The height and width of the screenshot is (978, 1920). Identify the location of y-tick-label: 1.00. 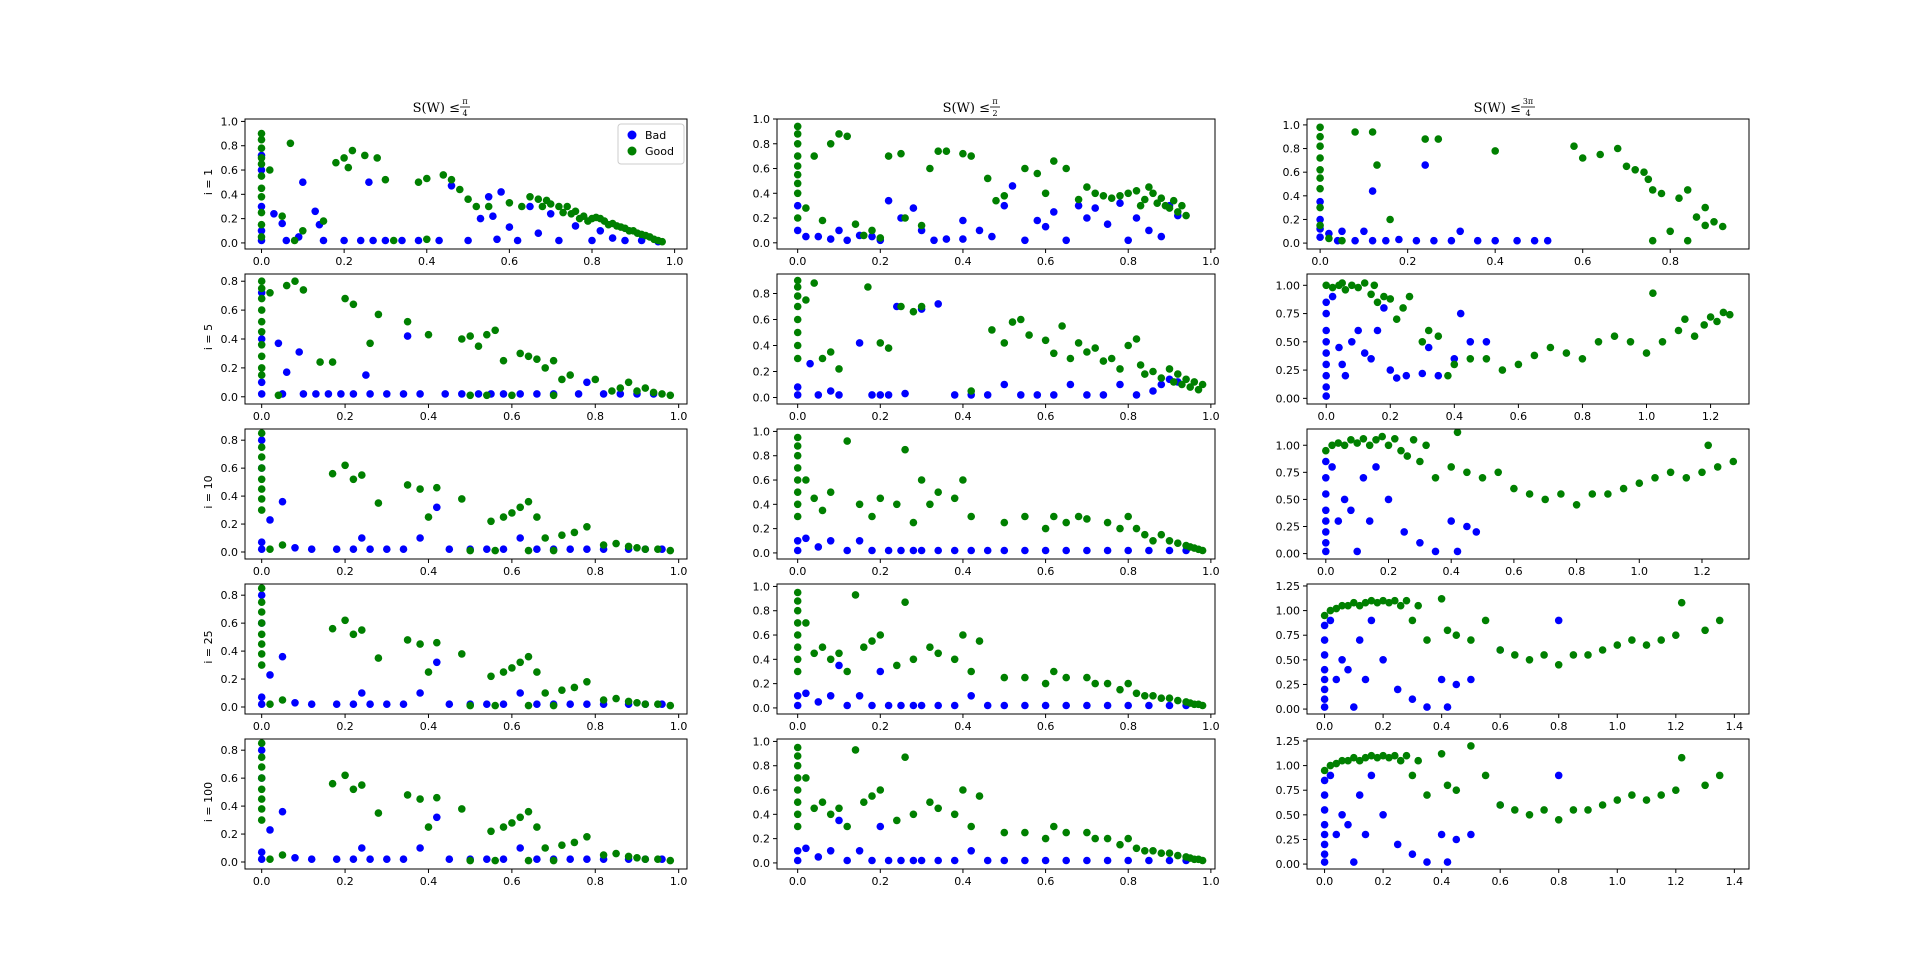
(1288, 766).